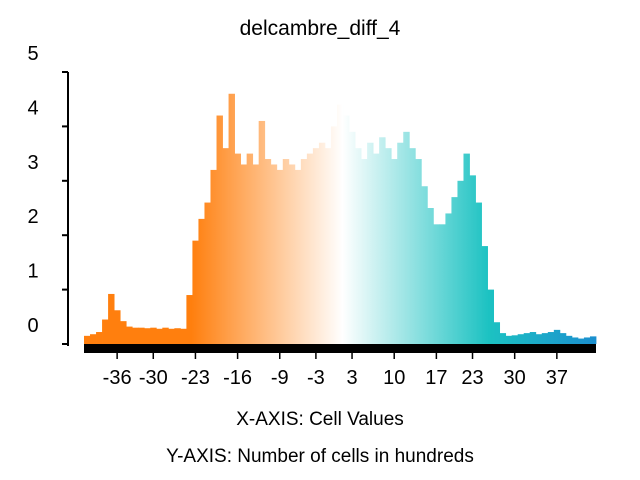  Describe the element at coordinates (436, 378) in the screenshot. I see `x-tick-label-8: 17` at that location.